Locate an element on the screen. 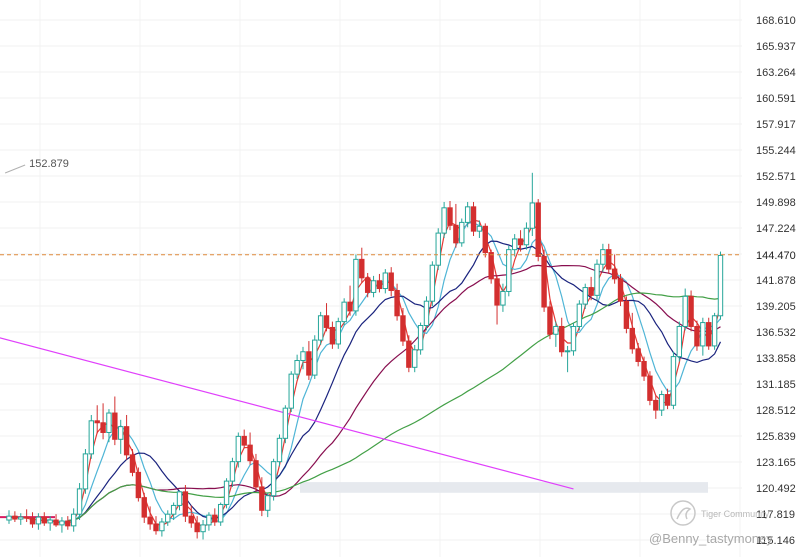 Image resolution: width=798 pixels, height=557 pixels. y-tick-label: 149.898 is located at coordinates (776, 203).